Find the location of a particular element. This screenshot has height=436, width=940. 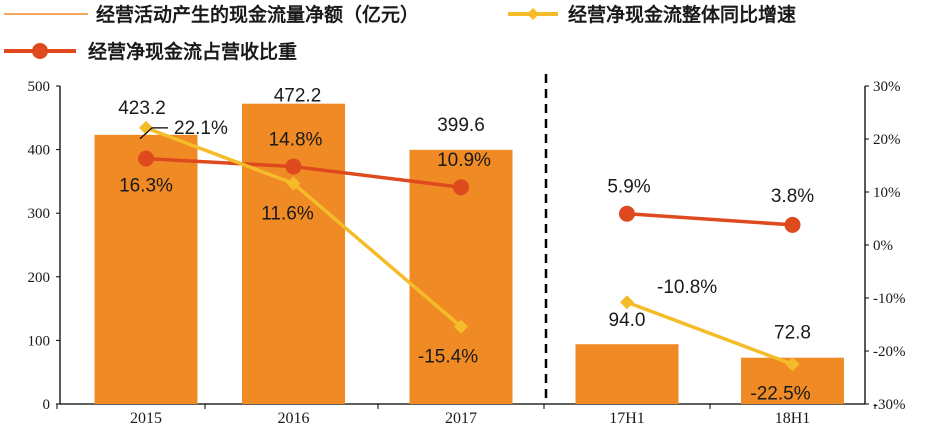

yoy-point-2016 is located at coordinates (293, 183).